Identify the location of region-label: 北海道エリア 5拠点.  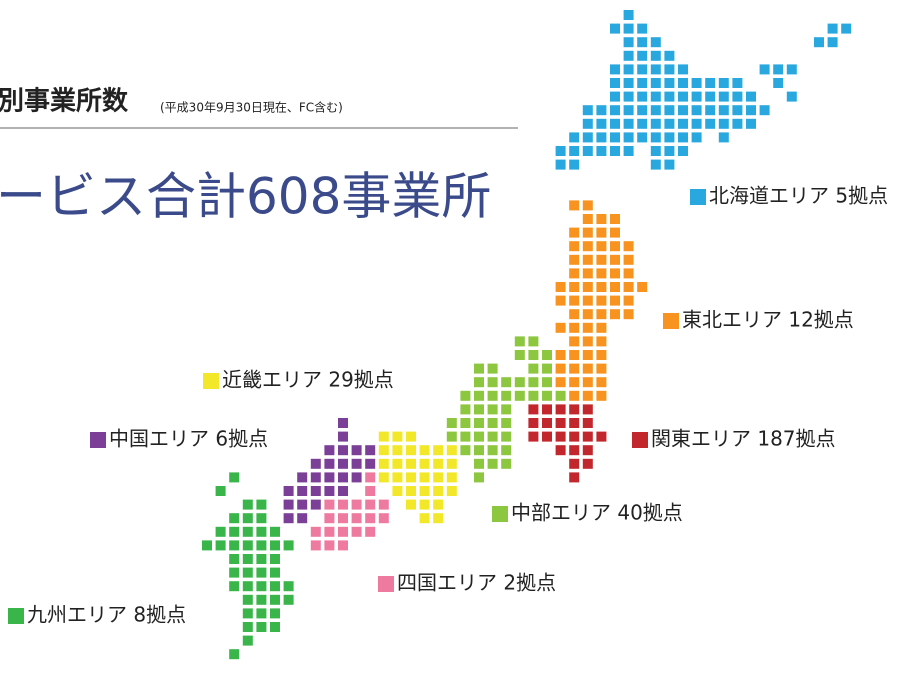
(798, 196).